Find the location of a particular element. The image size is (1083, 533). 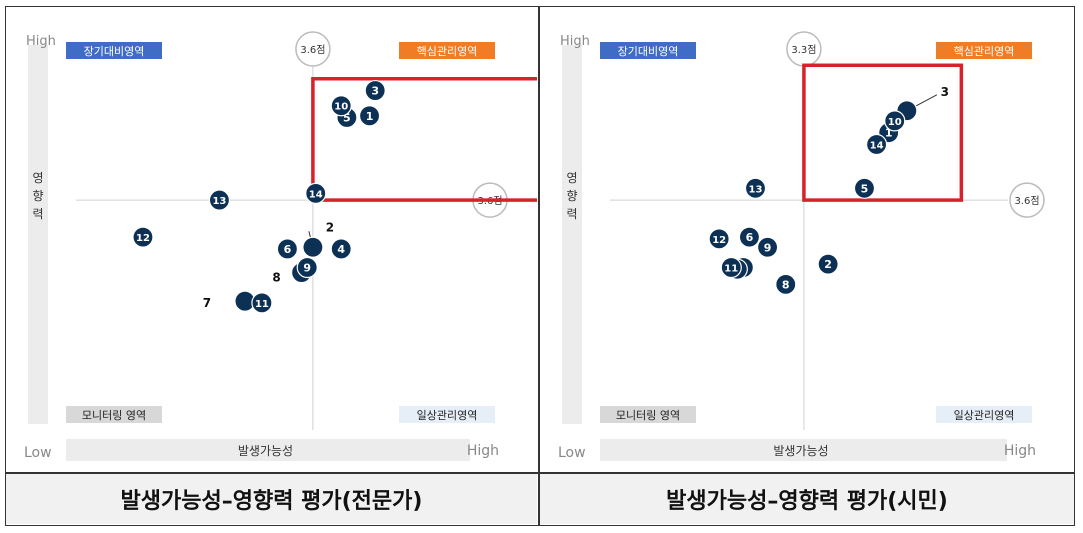

point-label-4: 4 is located at coordinates (341, 249).